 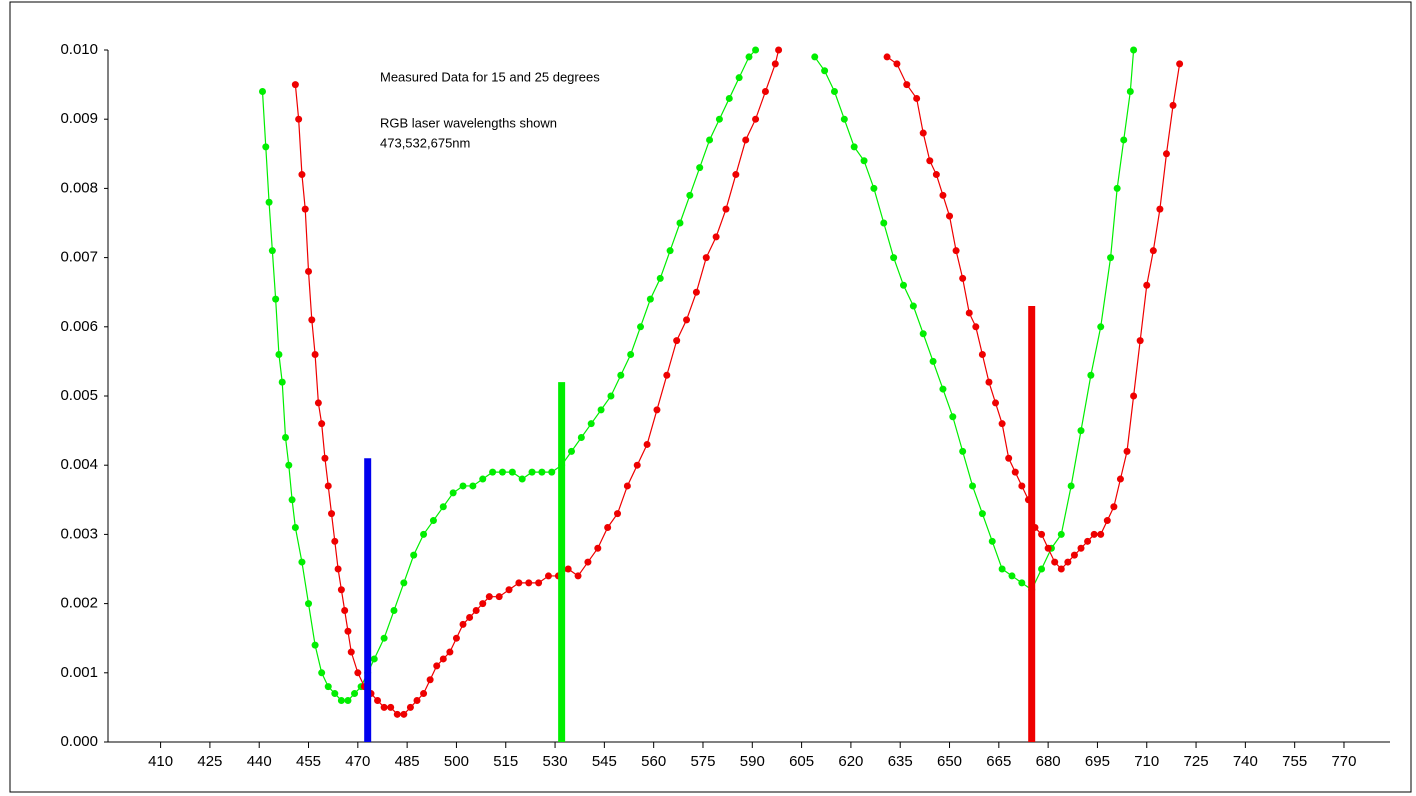 I want to click on y-tick-label: 0.004, so click(x=79, y=464).